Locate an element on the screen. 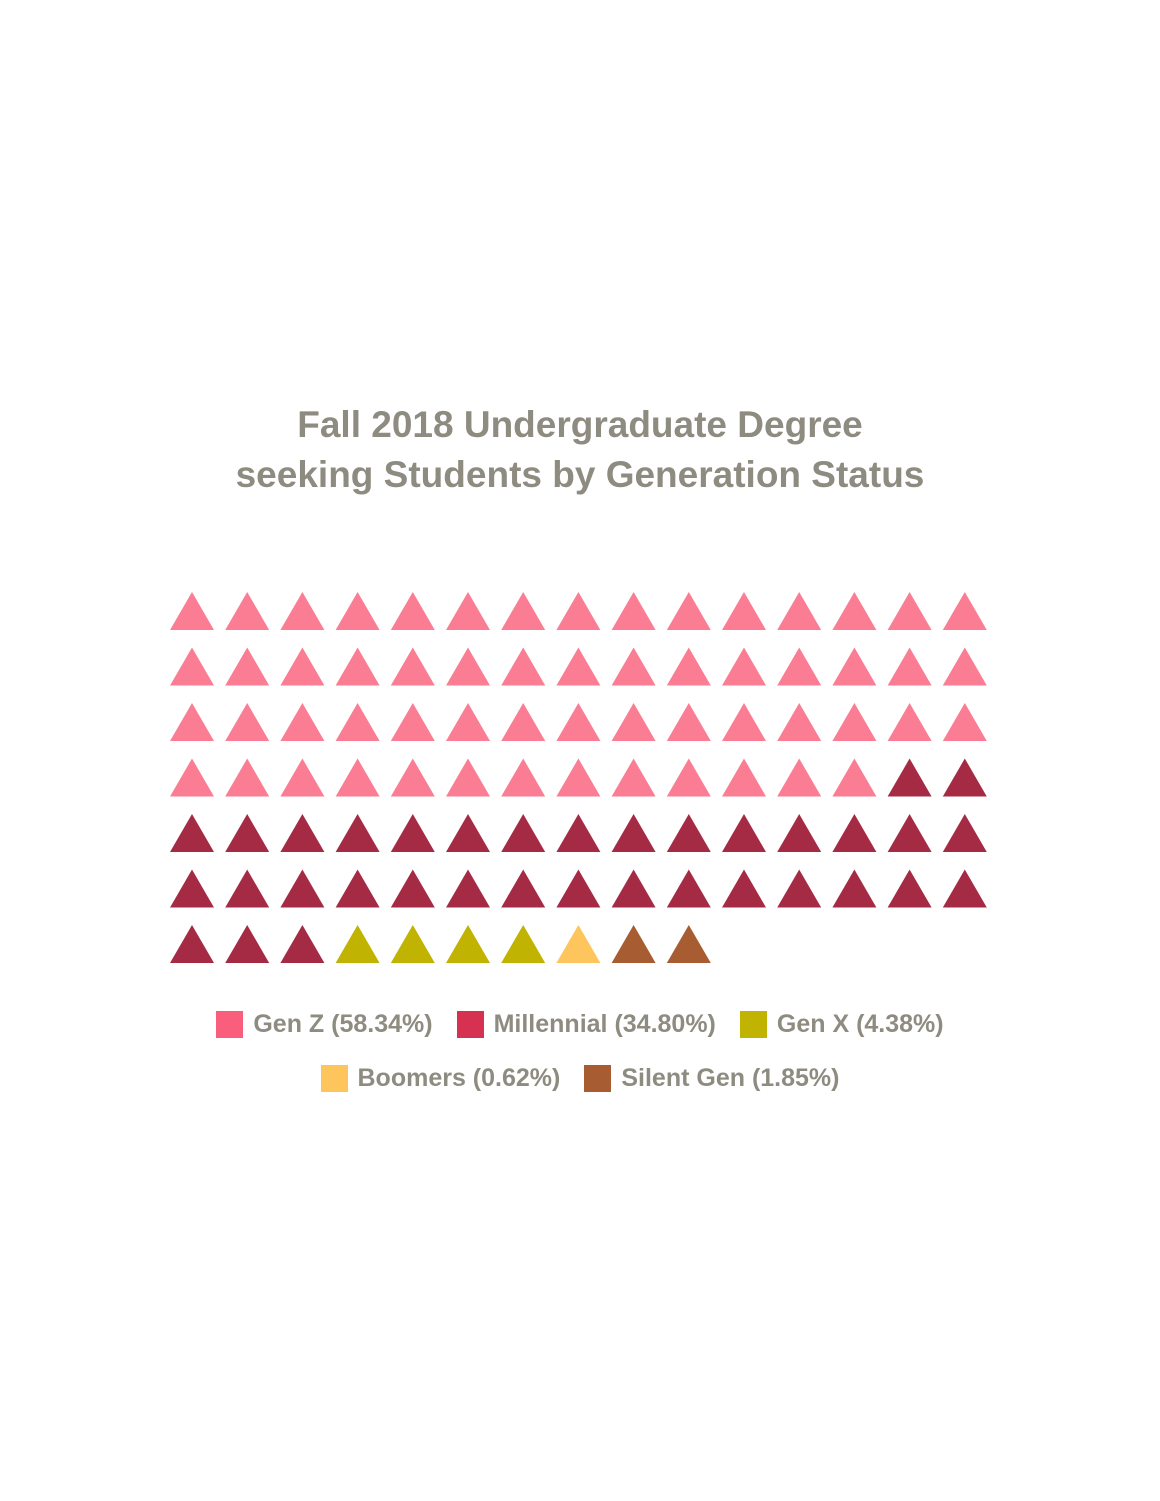 The image size is (1160, 1501). chart-title-line-1: Fall 2018 Undergraduate Degree is located at coordinates (580, 424).